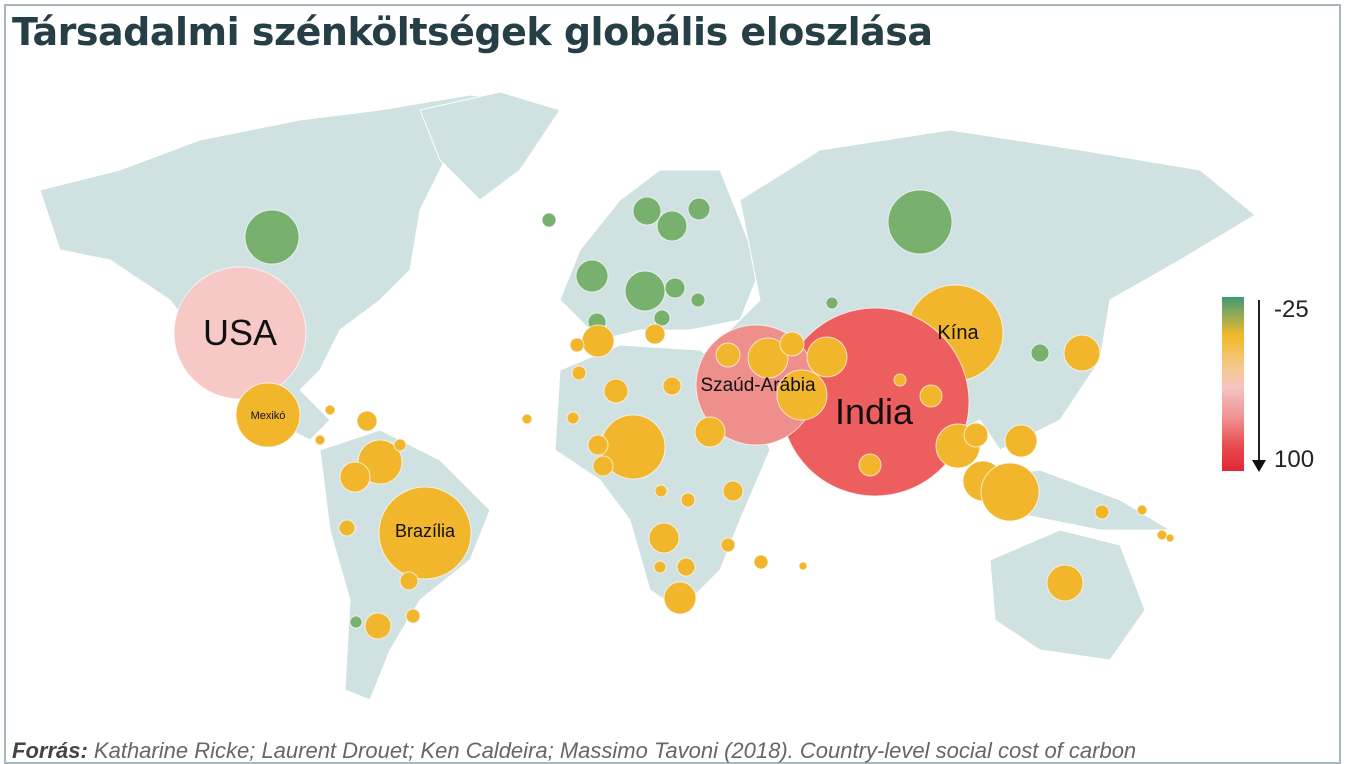 The image size is (1347, 764). What do you see at coordinates (758, 385) in the screenshot?
I see `label-saudi: Szaúd-Arábia` at bounding box center [758, 385].